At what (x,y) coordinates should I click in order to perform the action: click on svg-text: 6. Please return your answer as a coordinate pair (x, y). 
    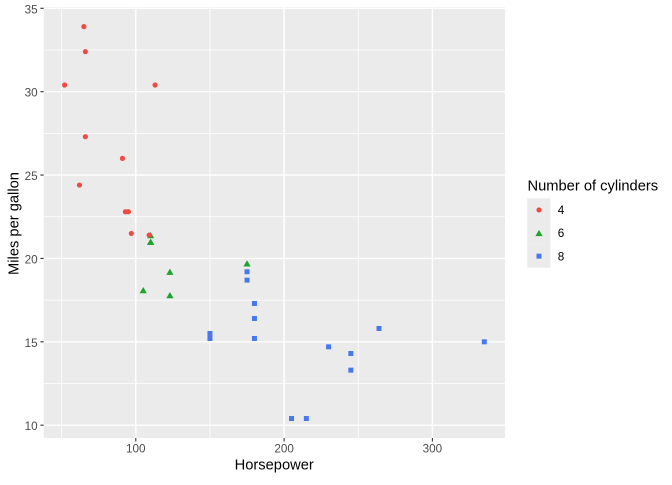
    Looking at the image, I should click on (561, 233).